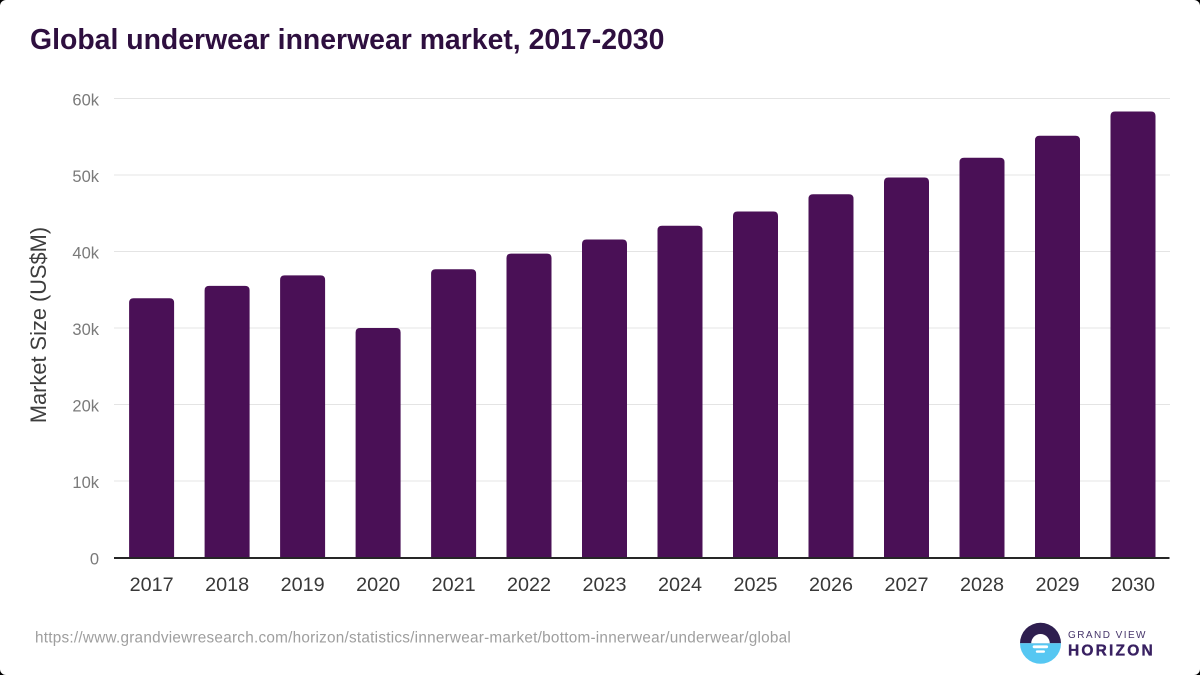 The image size is (1200, 675). I want to click on svg-text: 2020, so click(378, 585).